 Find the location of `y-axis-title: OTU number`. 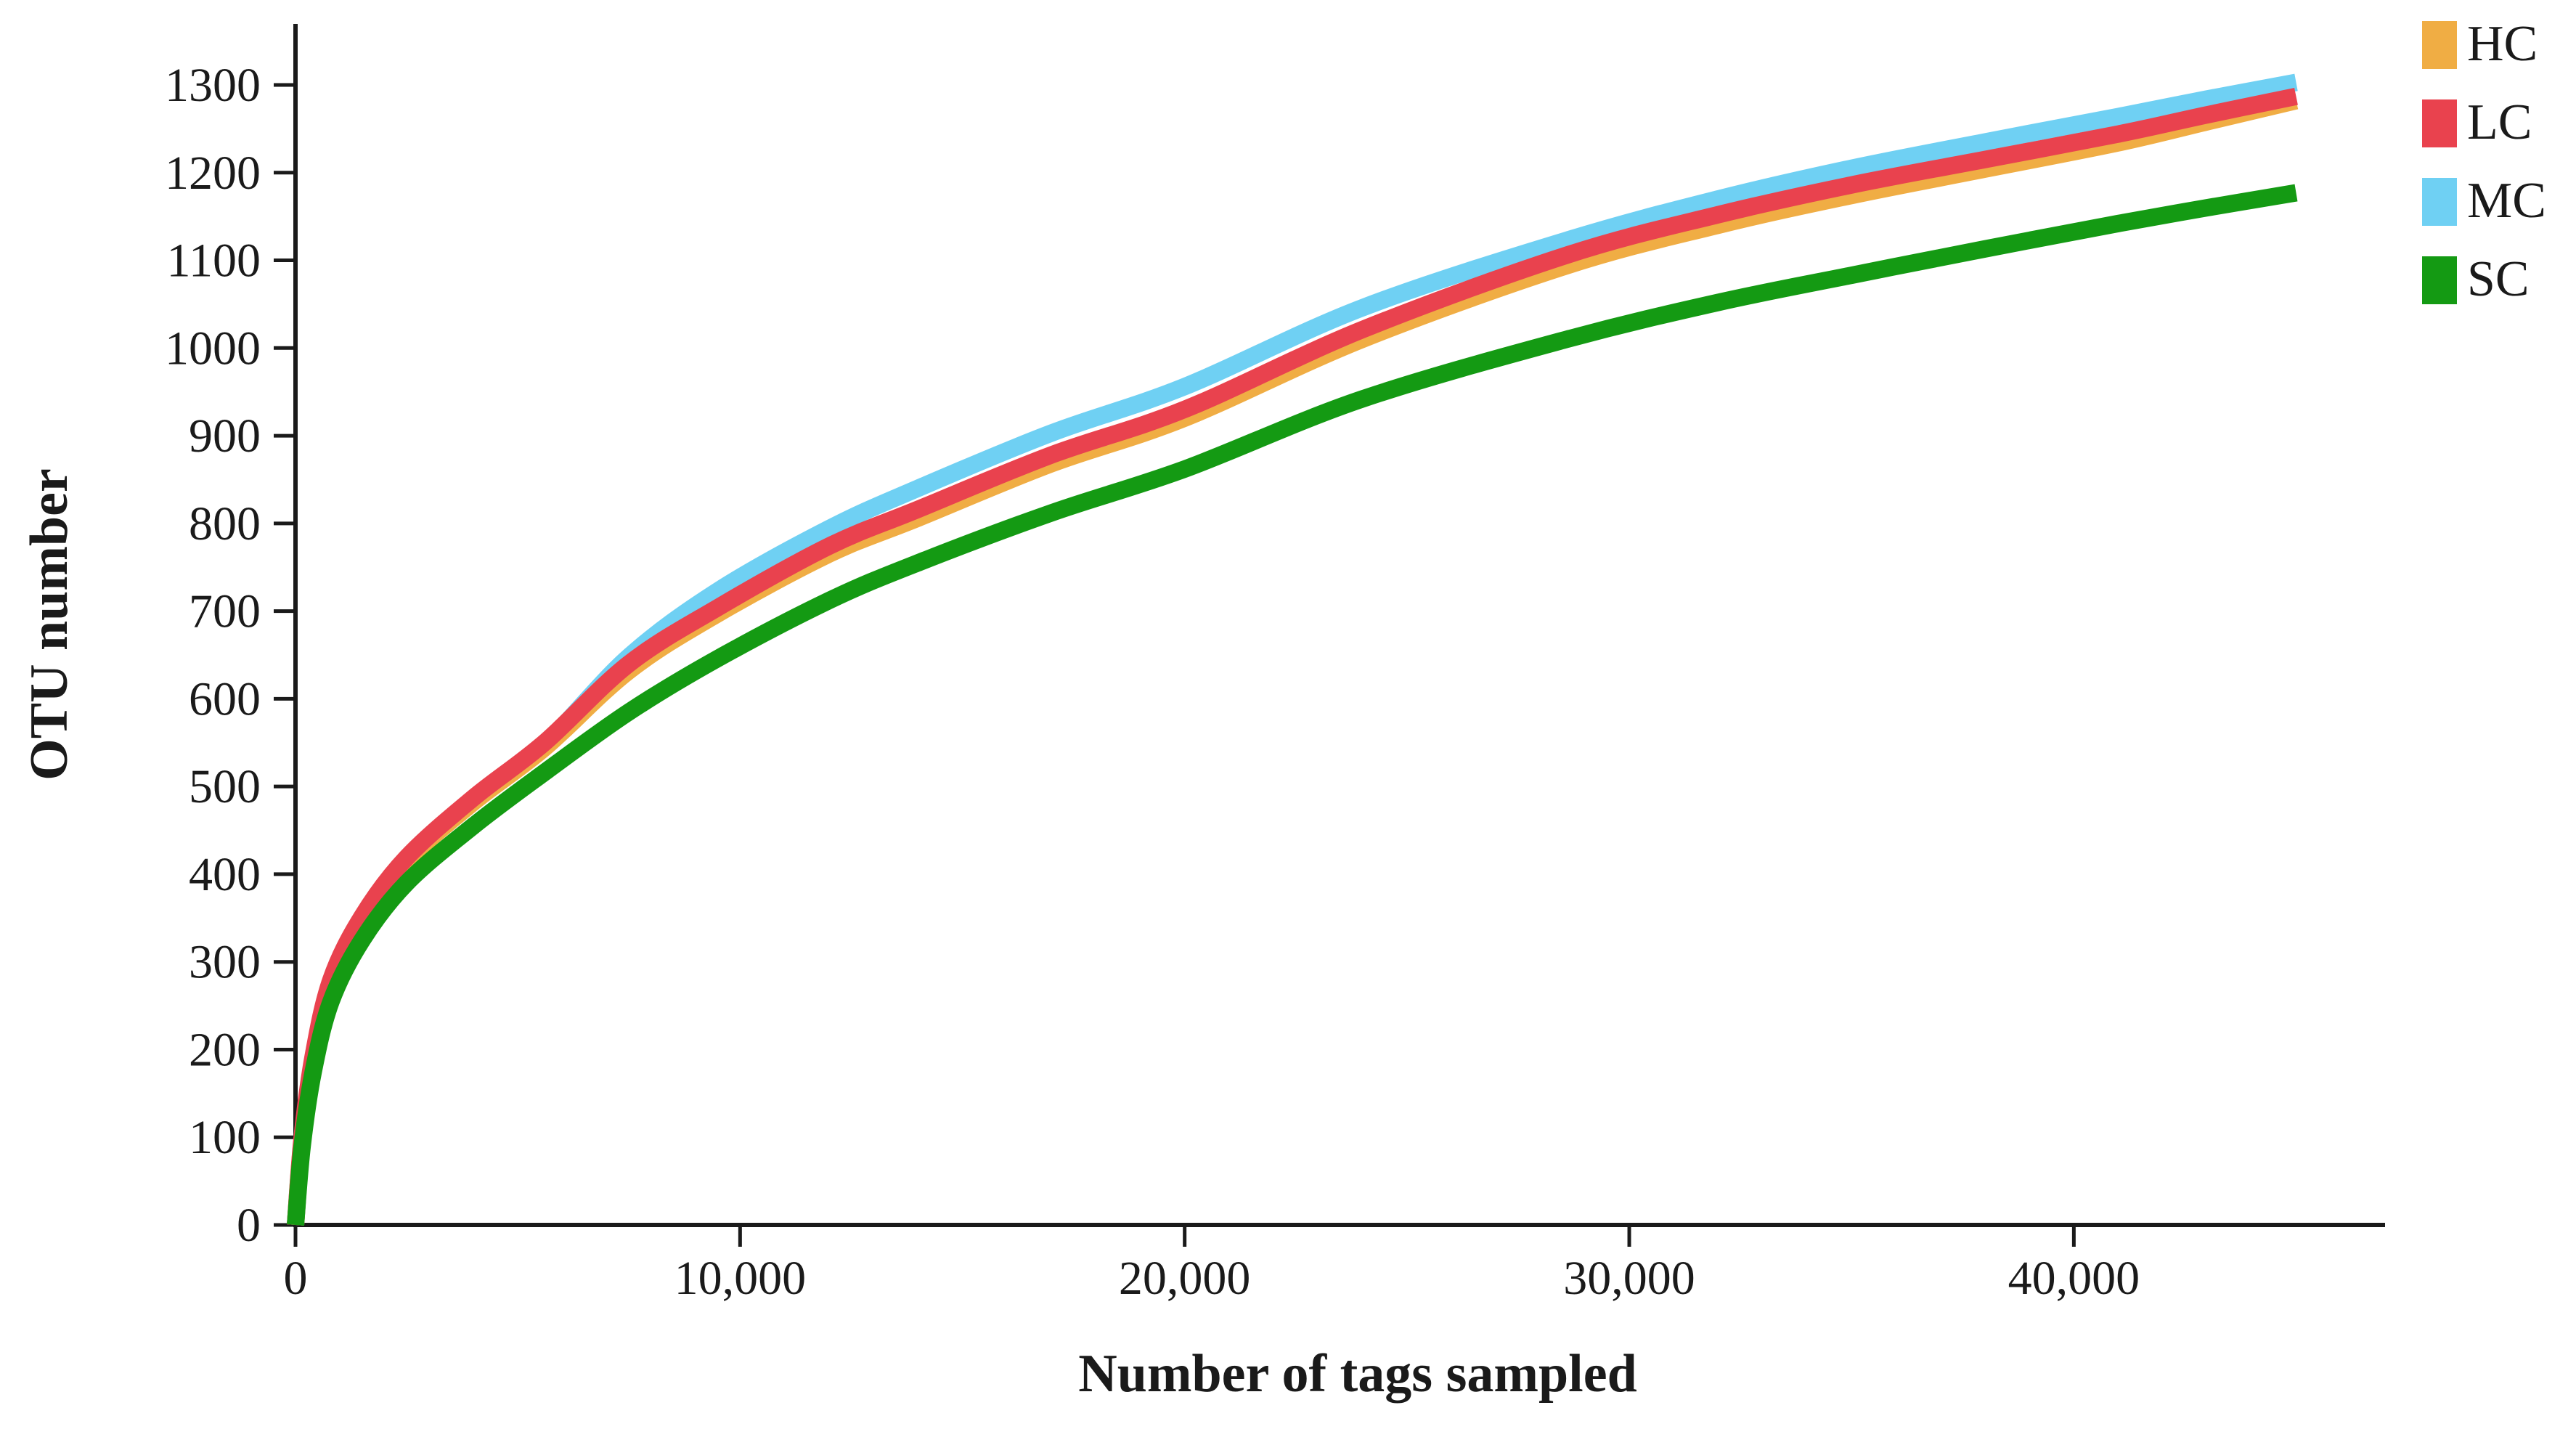

y-axis-title: OTU number is located at coordinates (49, 624).